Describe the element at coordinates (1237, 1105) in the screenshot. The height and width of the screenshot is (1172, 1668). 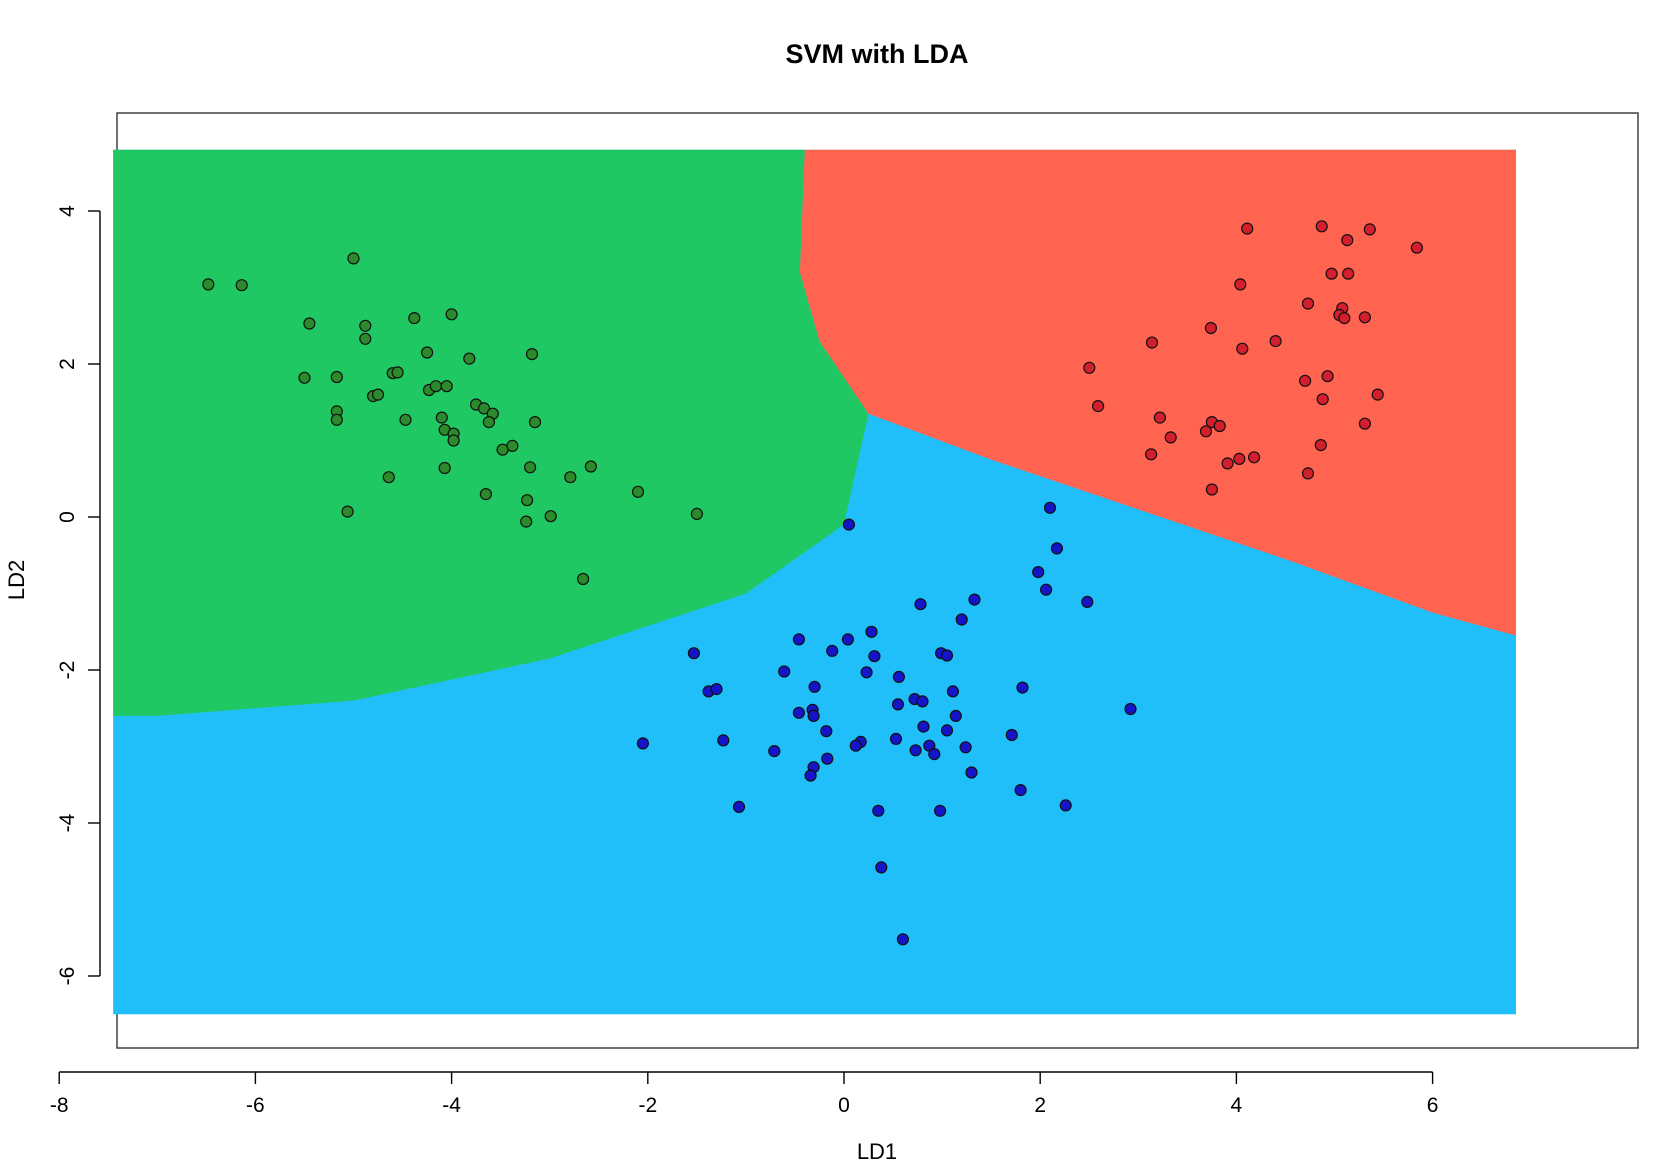
I see `x-tick-label: 4` at that location.